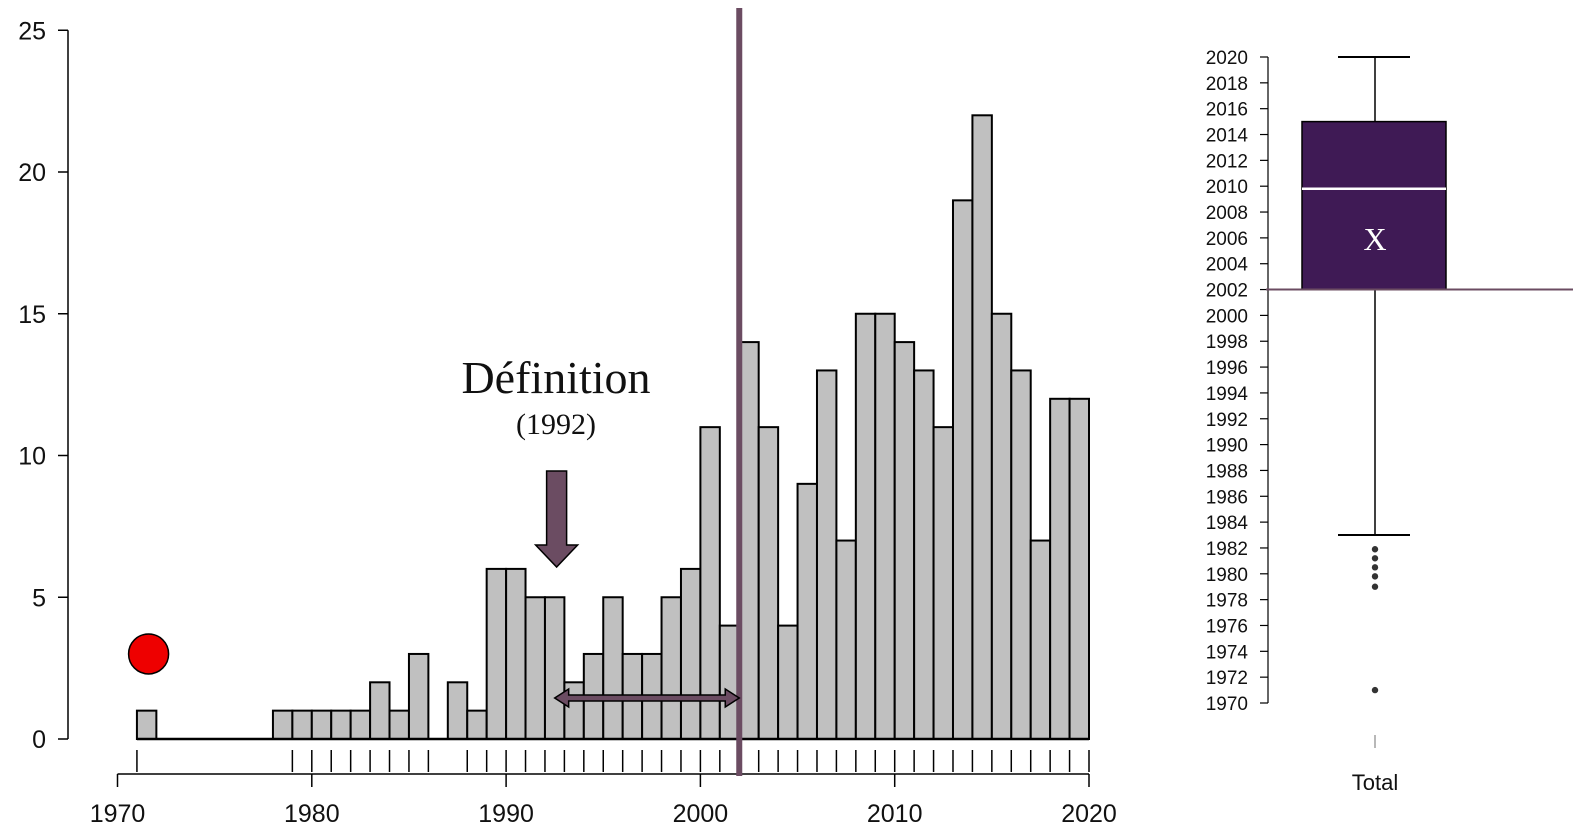  I want to click on box-y-tick-label: 2000, so click(1227, 316).